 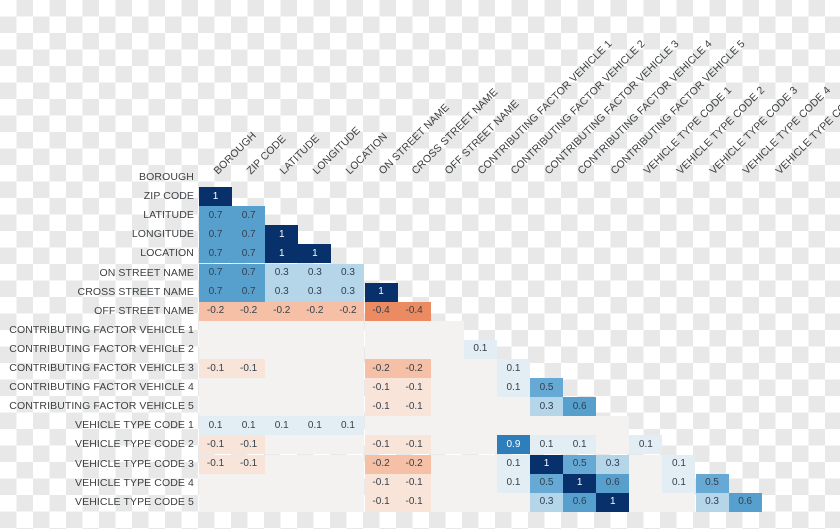 I want to click on row-label-12: CONTRIBUTING FACTOR VEHICLE 5, so click(x=101, y=406).